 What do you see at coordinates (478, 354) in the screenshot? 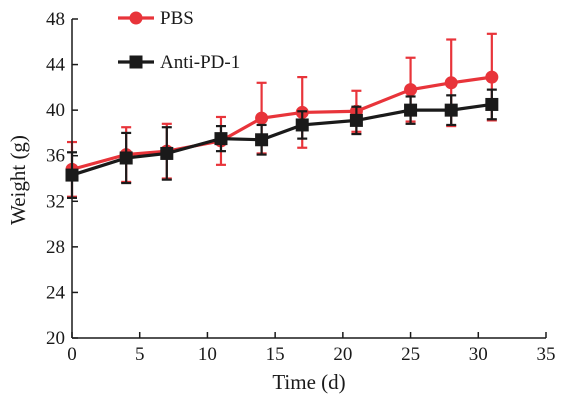
I see `x-tick-label: 30` at bounding box center [478, 354].